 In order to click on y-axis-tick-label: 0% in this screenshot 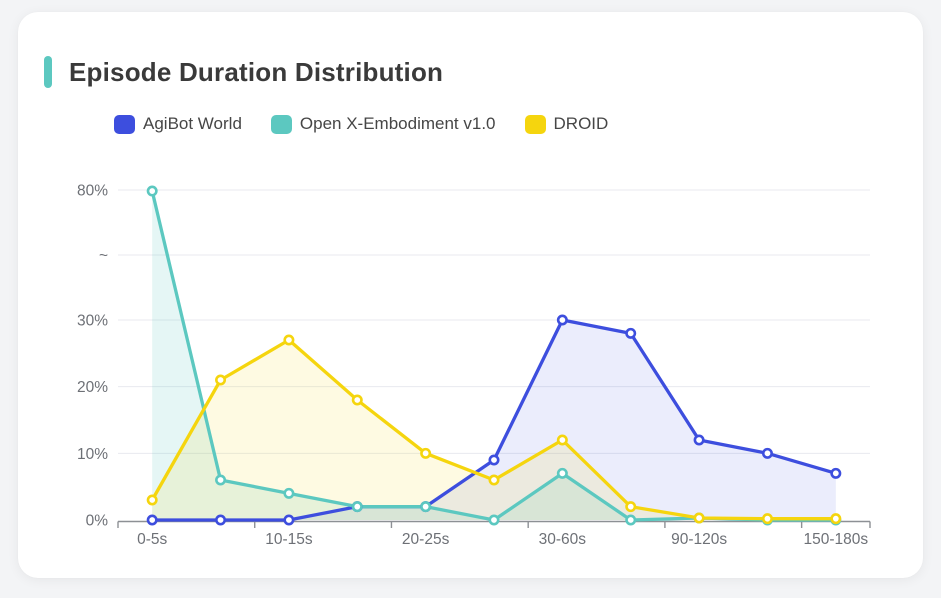, I will do `click(97, 520)`.